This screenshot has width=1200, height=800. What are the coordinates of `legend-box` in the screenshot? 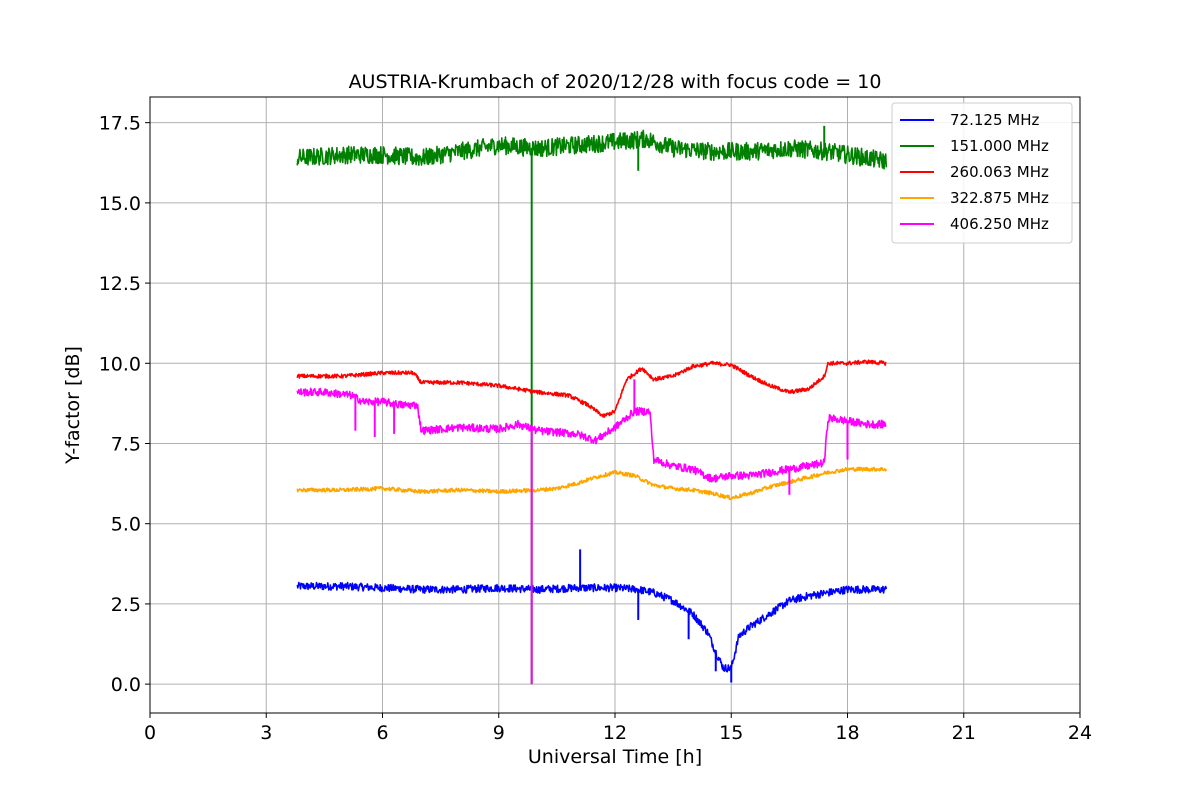 It's located at (982, 173).